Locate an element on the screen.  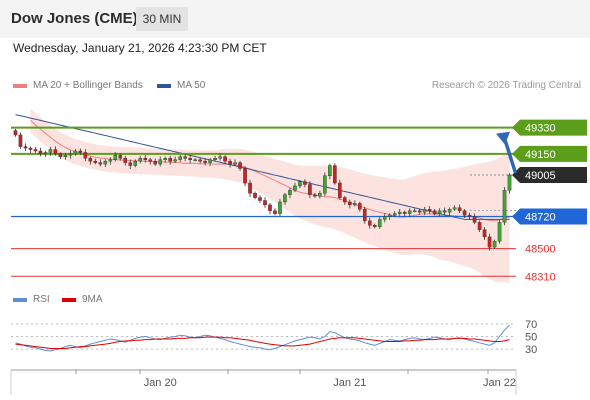
rsi-line is located at coordinates (262, 338).